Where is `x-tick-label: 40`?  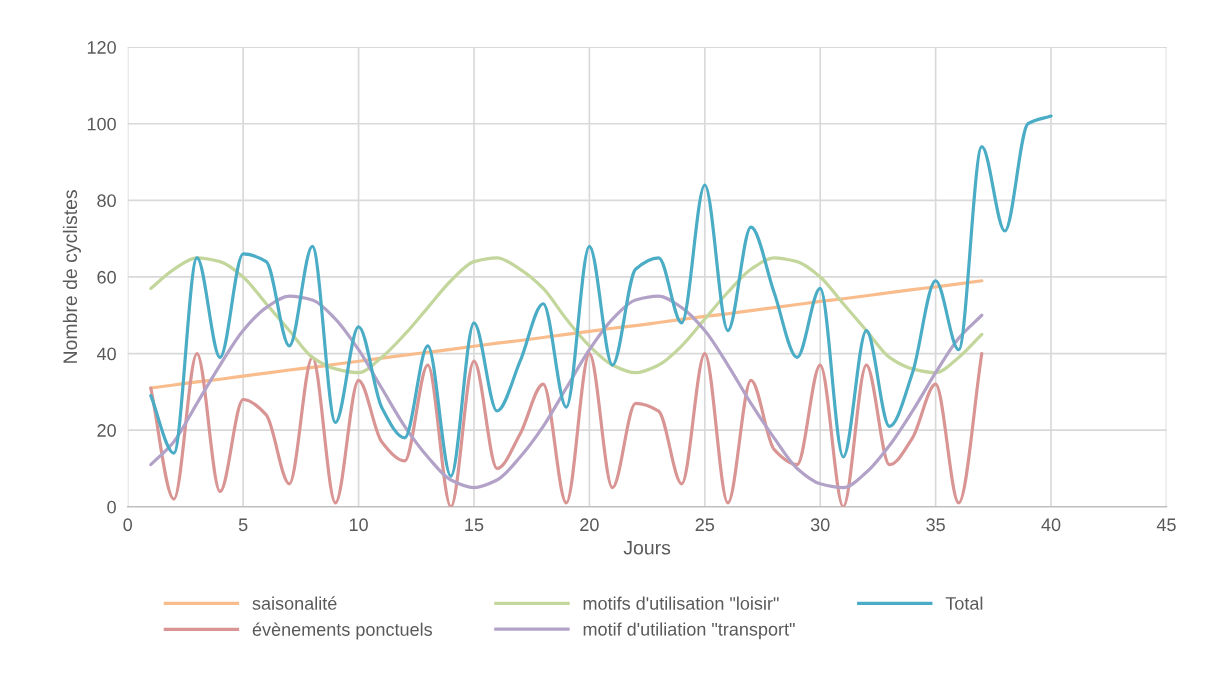
x-tick-label: 40 is located at coordinates (1051, 525).